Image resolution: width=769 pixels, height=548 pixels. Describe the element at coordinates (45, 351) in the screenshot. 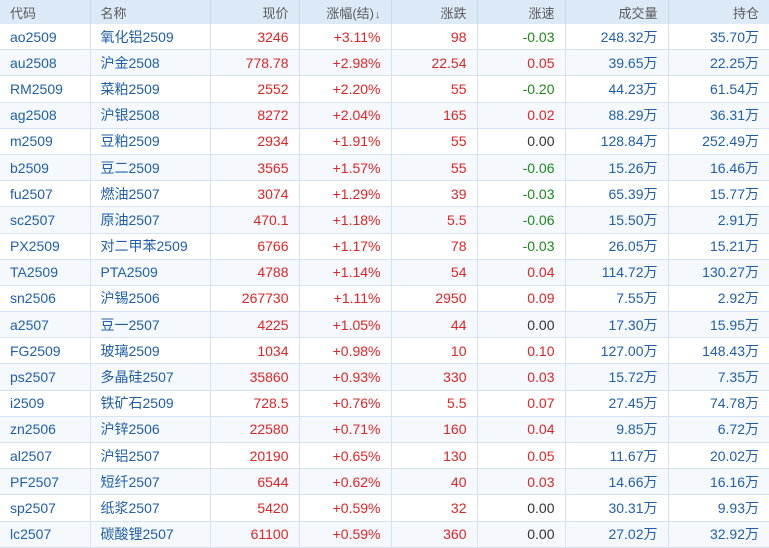

I see `cell-code: FG2509` at that location.